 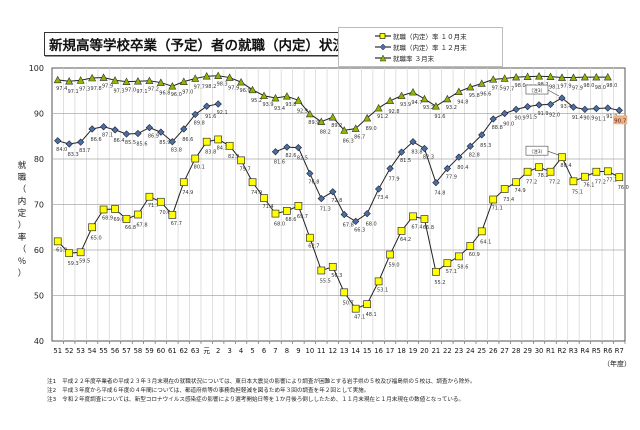 I want to click on x-tick-label: 56, so click(x=115, y=351).